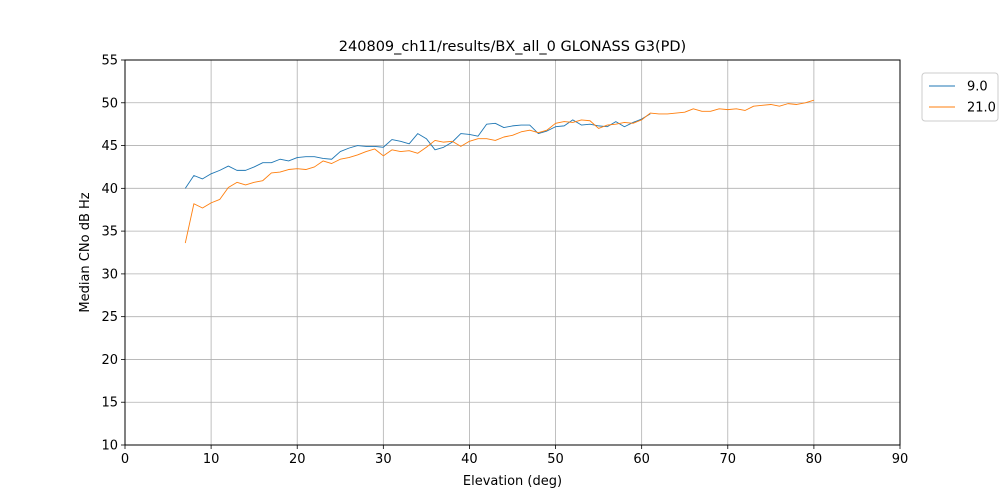  What do you see at coordinates (641, 459) in the screenshot?
I see `x-tick-label: 60` at bounding box center [641, 459].